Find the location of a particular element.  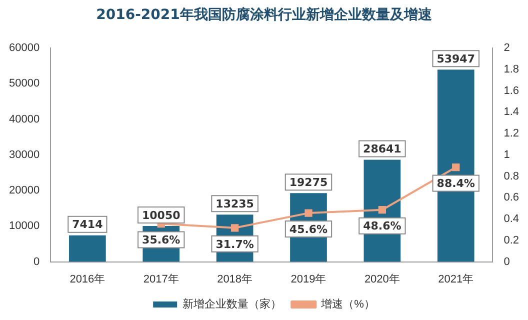

y2-tick-label: 0.4 is located at coordinates (512, 219).